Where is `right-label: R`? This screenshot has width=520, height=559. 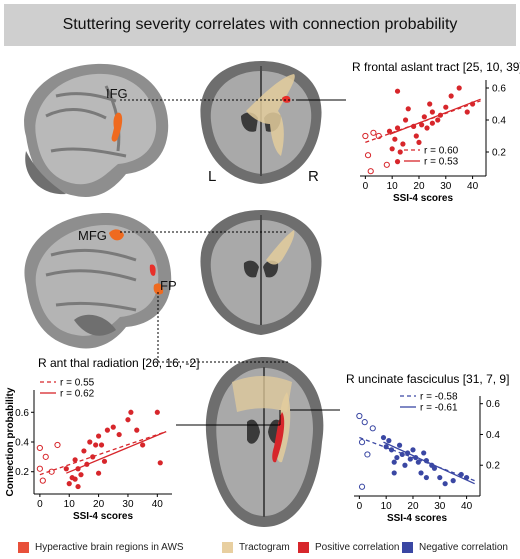 right-label: R is located at coordinates (313, 176).